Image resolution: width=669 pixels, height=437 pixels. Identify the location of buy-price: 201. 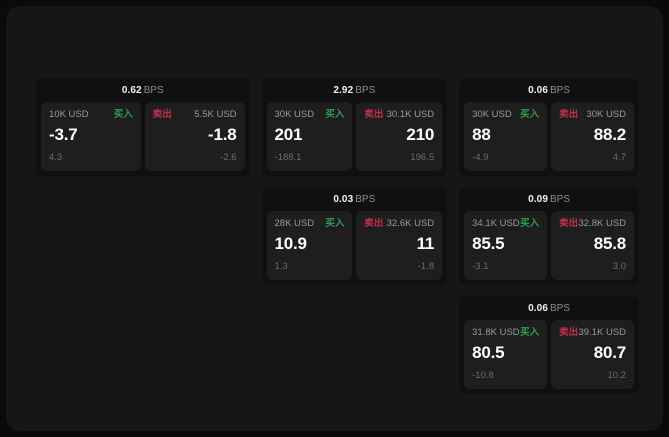
(288, 134).